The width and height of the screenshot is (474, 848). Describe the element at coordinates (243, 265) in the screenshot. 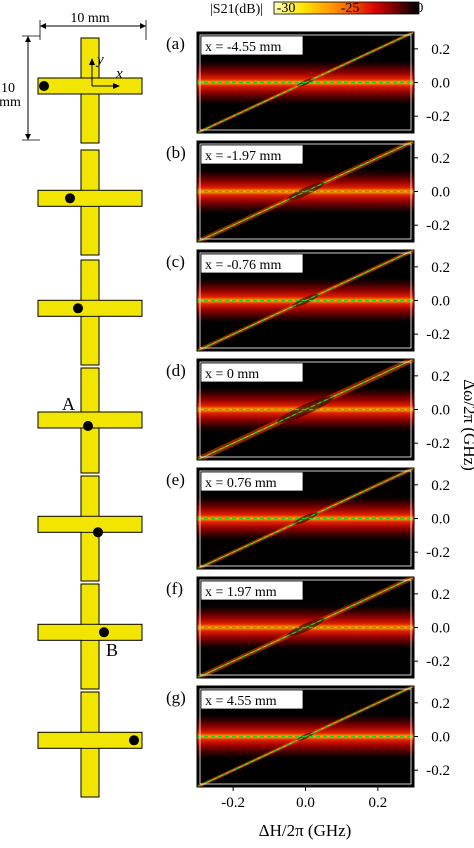

I see `position-label: x = -0.76 mm` at that location.